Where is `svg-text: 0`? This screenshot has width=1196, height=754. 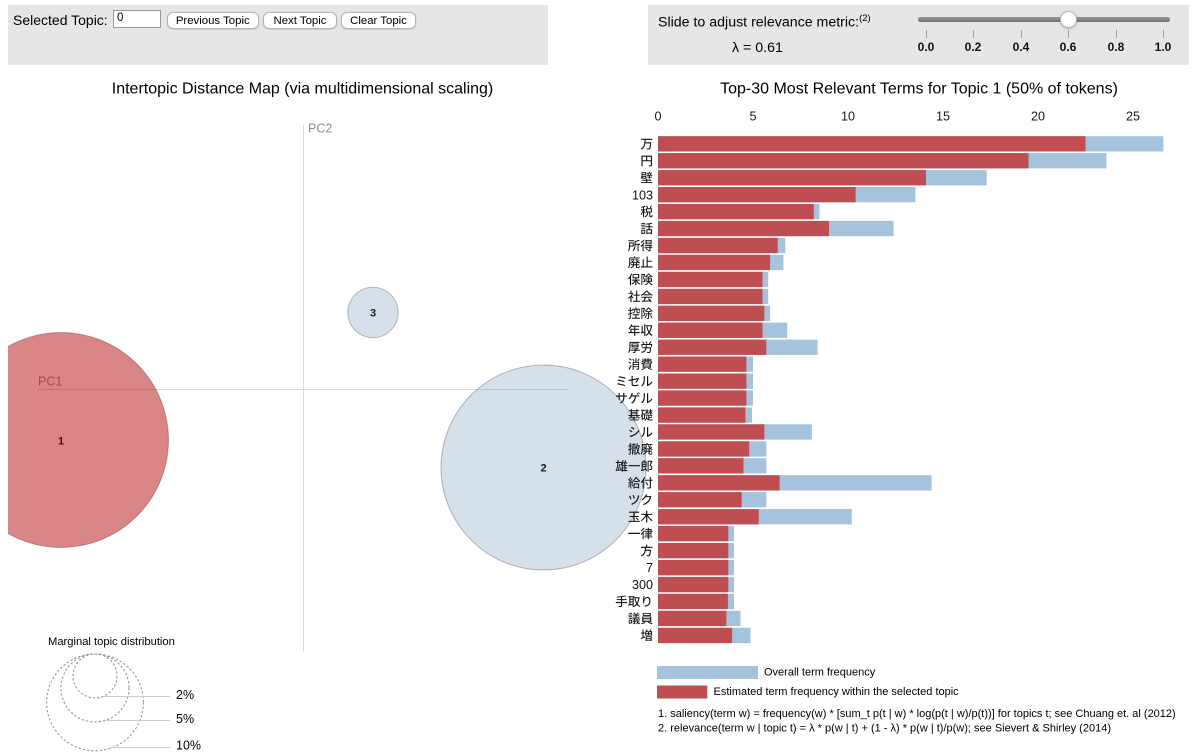 svg-text: 0 is located at coordinates (657, 117).